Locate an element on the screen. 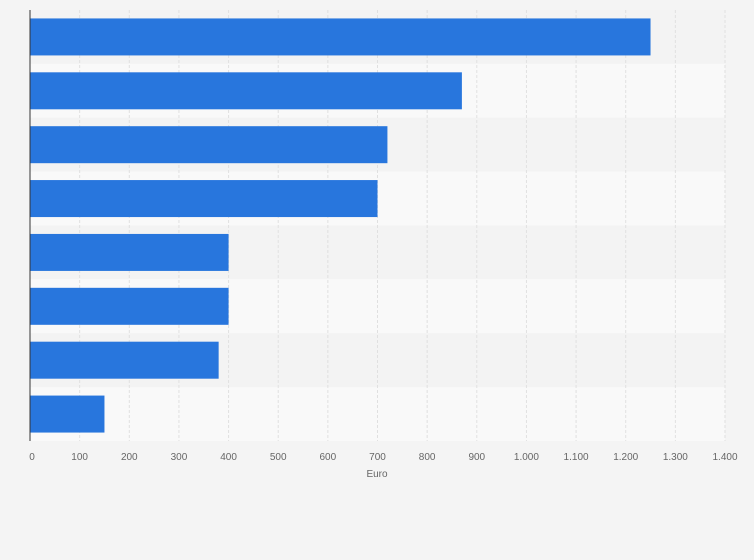 The height and width of the screenshot is (560, 754). x-tick-label: 1.300 is located at coordinates (675, 457).